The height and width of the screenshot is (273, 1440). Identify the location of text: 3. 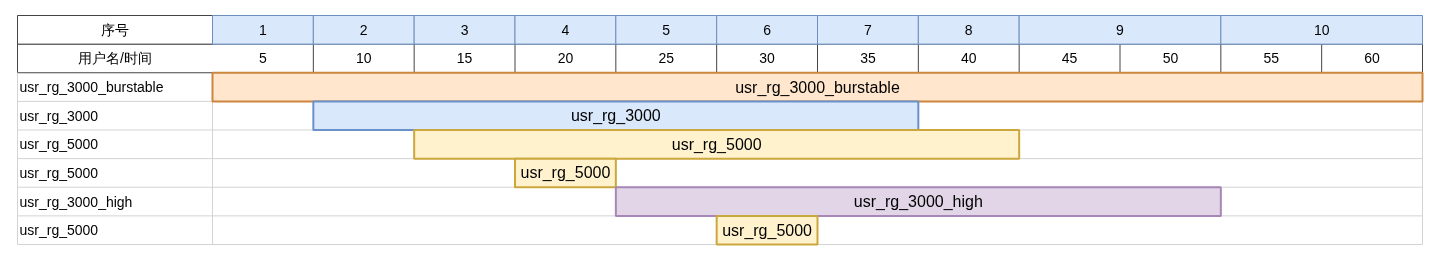
(464, 29).